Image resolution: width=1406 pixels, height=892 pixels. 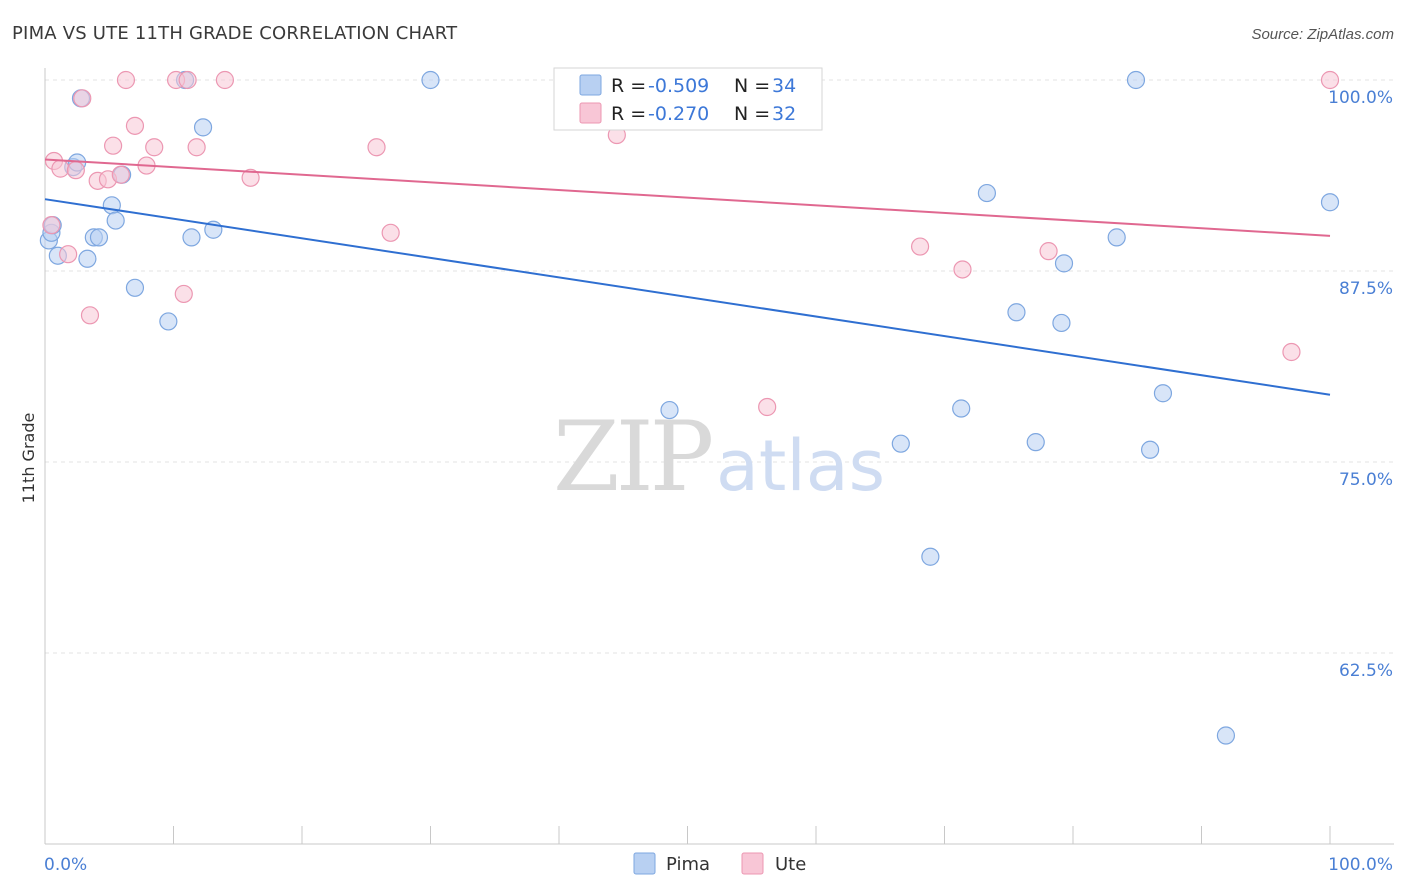 What do you see at coordinates (590, 85) in the screenshot?
I see `stats-legend-swatch-pima` at bounding box center [590, 85].